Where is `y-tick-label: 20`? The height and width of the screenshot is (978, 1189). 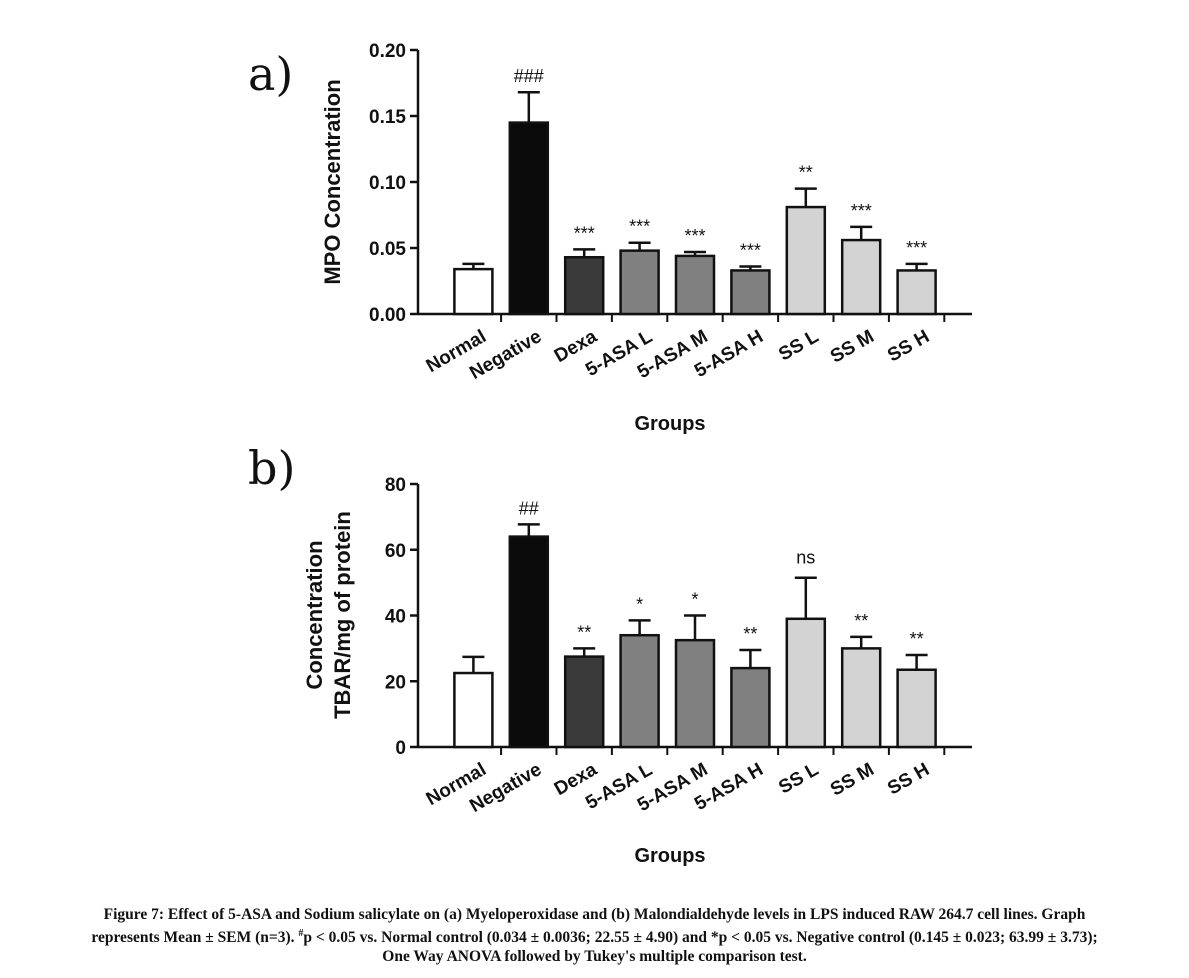 y-tick-label: 20 is located at coordinates (395, 682).